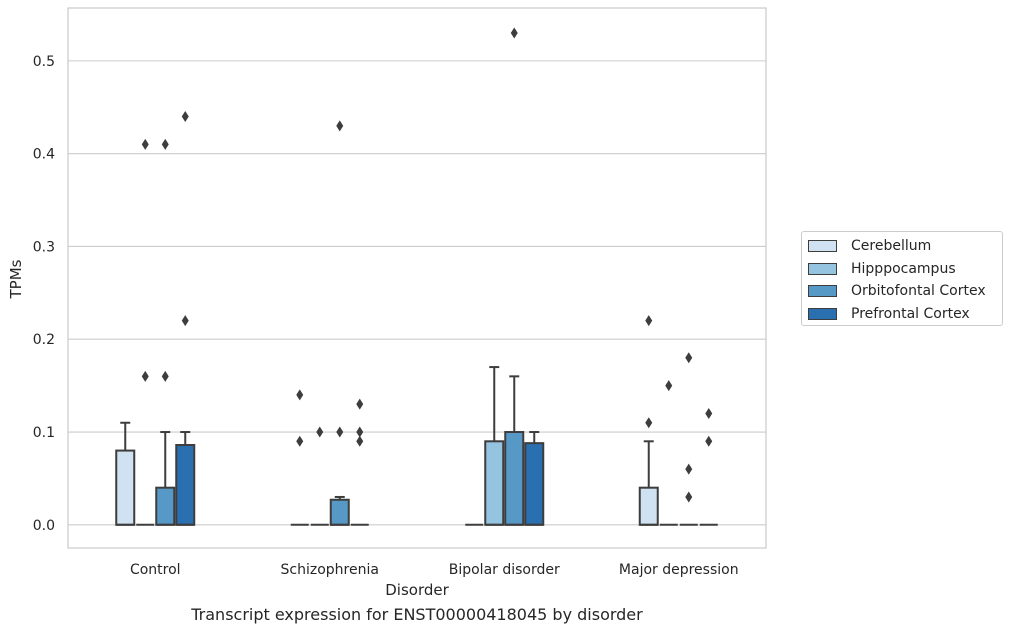 Image resolution: width=1014 pixels, height=634 pixels. Describe the element at coordinates (910, 313) in the screenshot. I see `legend-label: Prefrontal Cortex` at that location.